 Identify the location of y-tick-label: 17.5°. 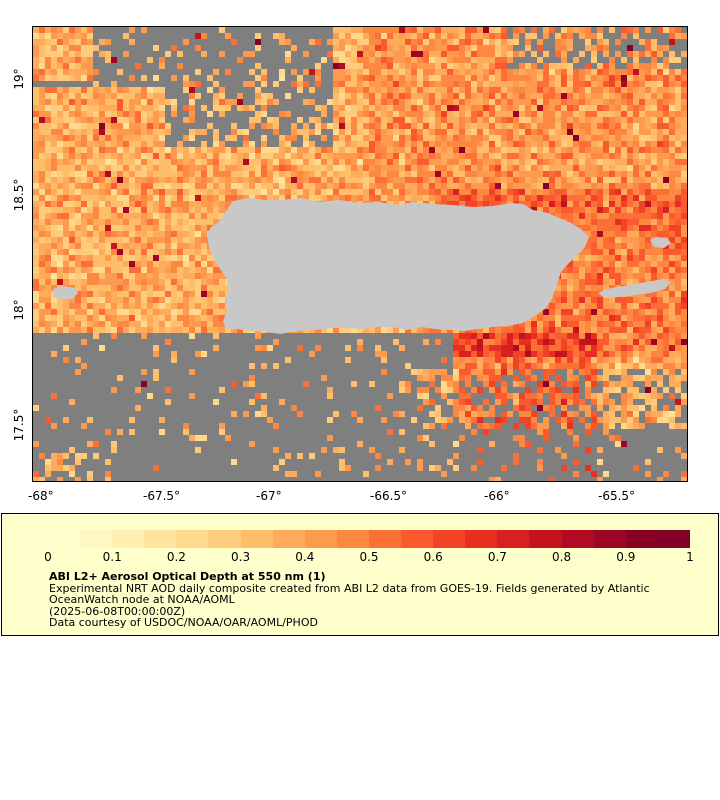
(19, 425).